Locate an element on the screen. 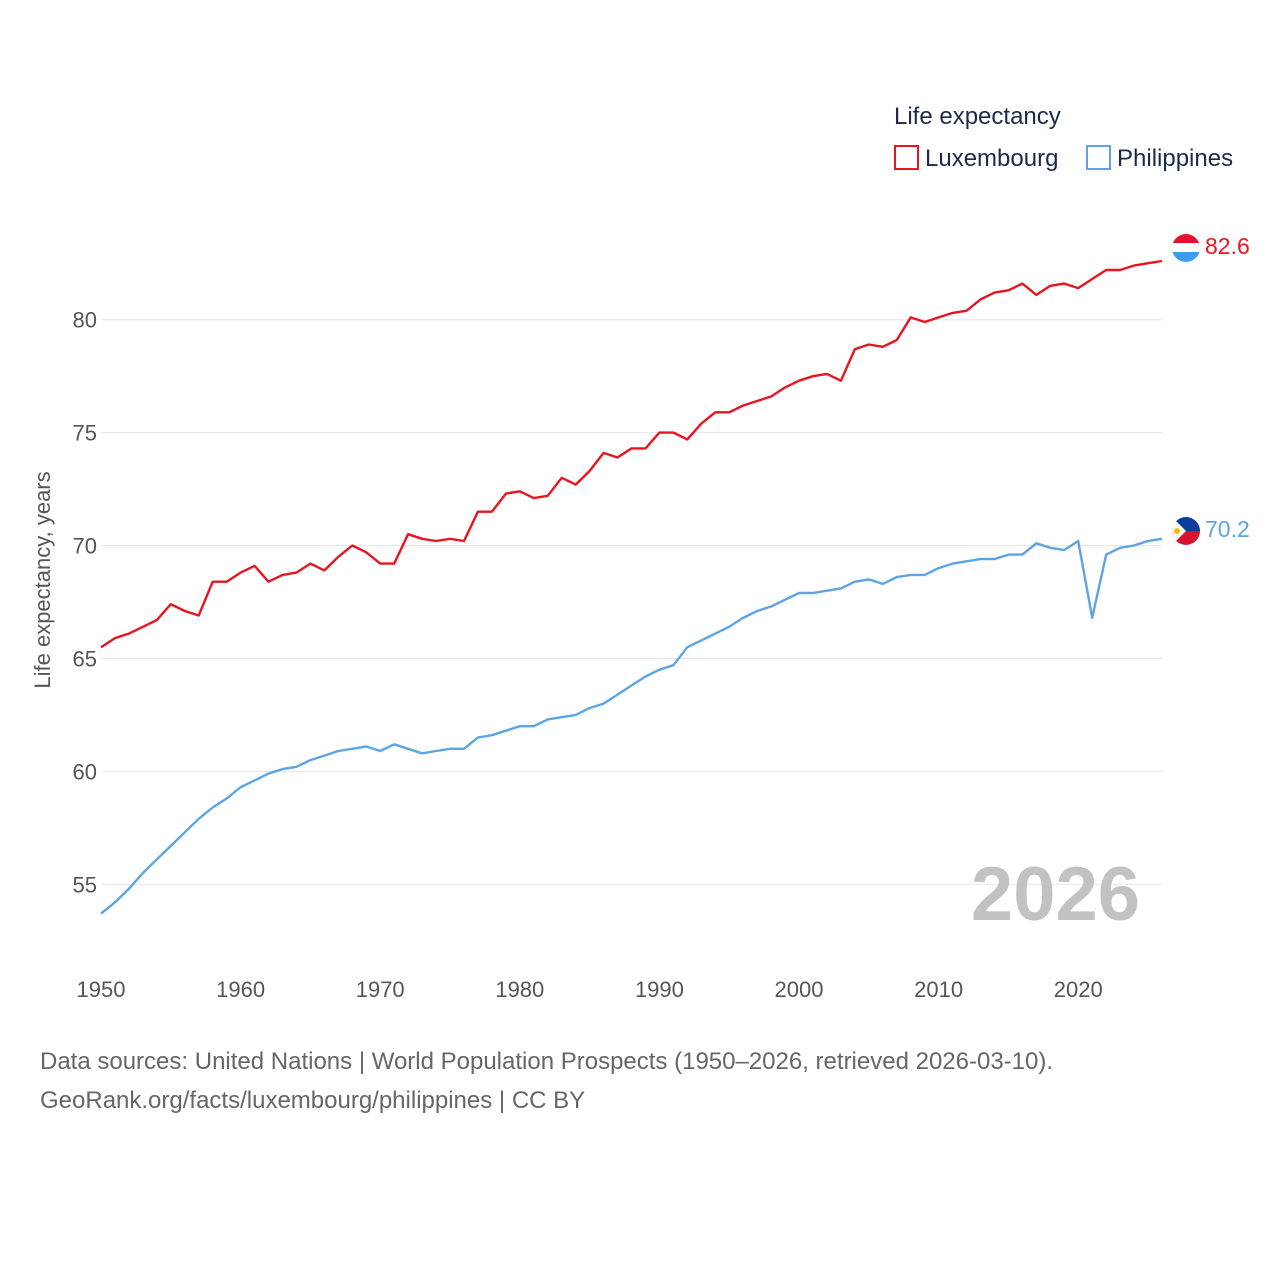 The image size is (1280, 1280). legend-swatch-philippines is located at coordinates (1098, 157).